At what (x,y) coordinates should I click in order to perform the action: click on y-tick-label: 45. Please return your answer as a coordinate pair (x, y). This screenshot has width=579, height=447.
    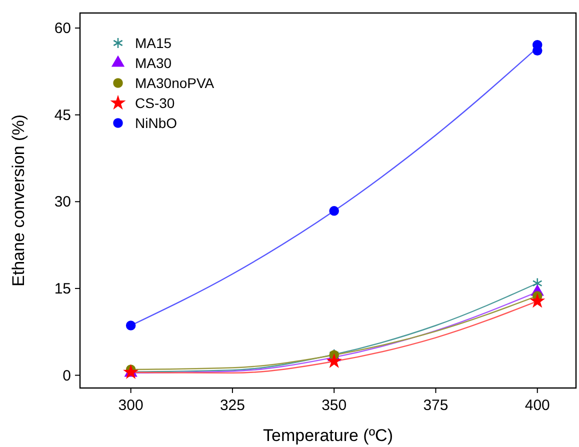
    Looking at the image, I should click on (62, 115).